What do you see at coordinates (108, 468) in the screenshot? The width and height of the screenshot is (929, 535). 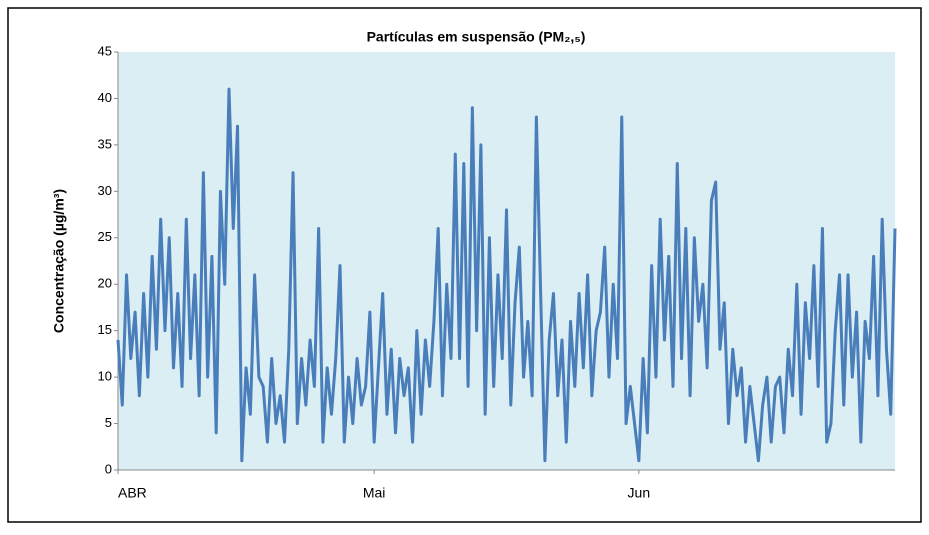 I see `y-tick-label: 0` at bounding box center [108, 468].